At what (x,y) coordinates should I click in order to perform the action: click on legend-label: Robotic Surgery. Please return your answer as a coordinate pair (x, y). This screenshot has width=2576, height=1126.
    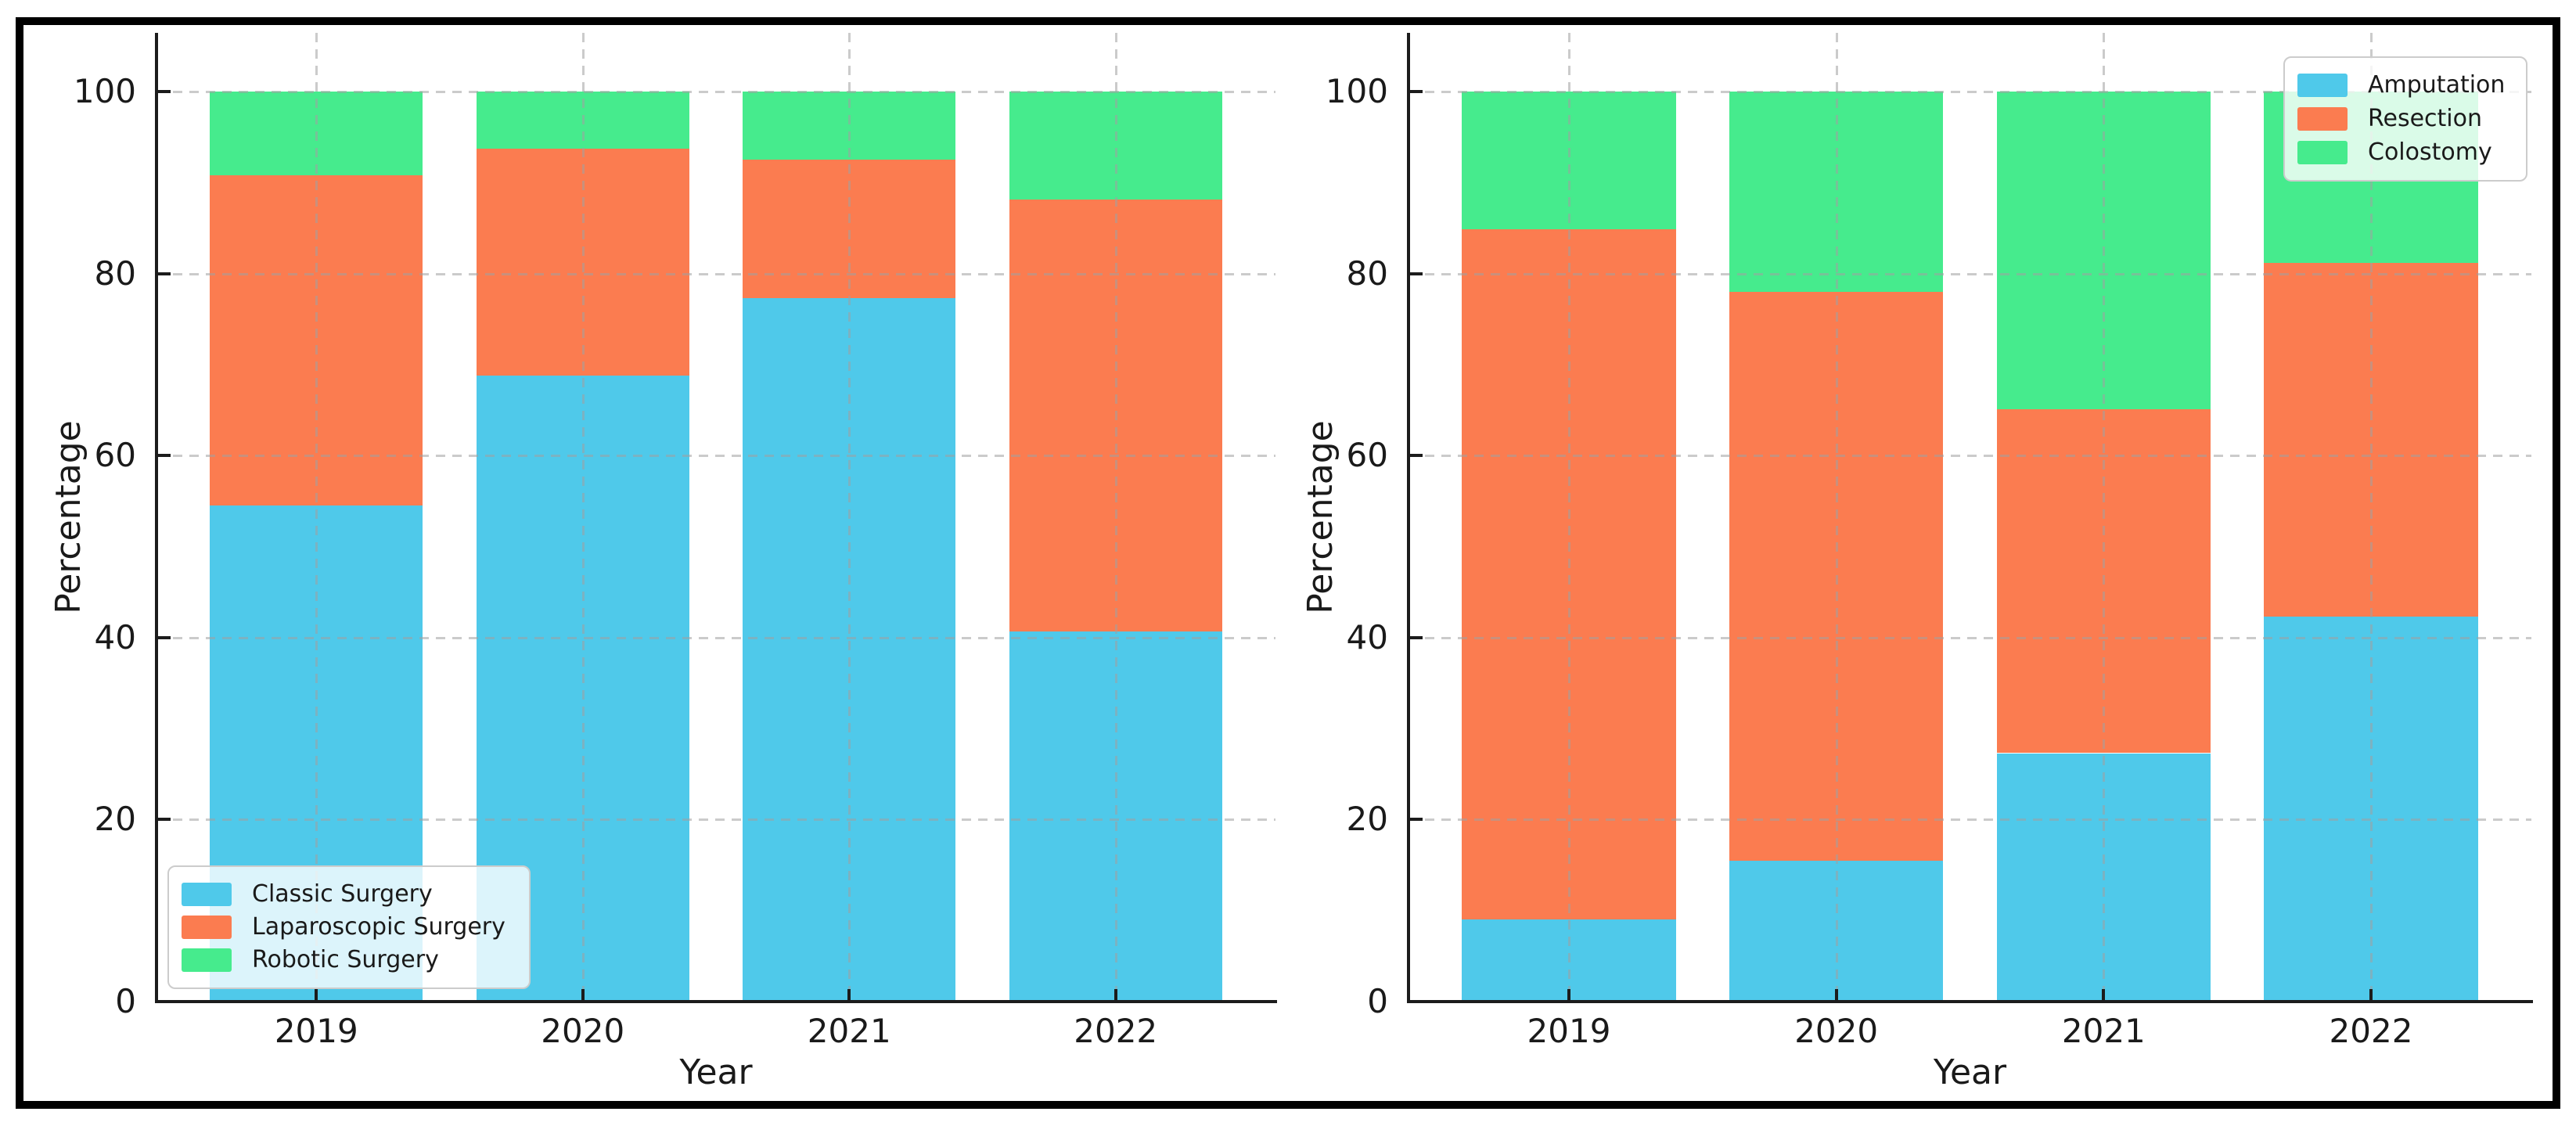
    Looking at the image, I should click on (345, 959).